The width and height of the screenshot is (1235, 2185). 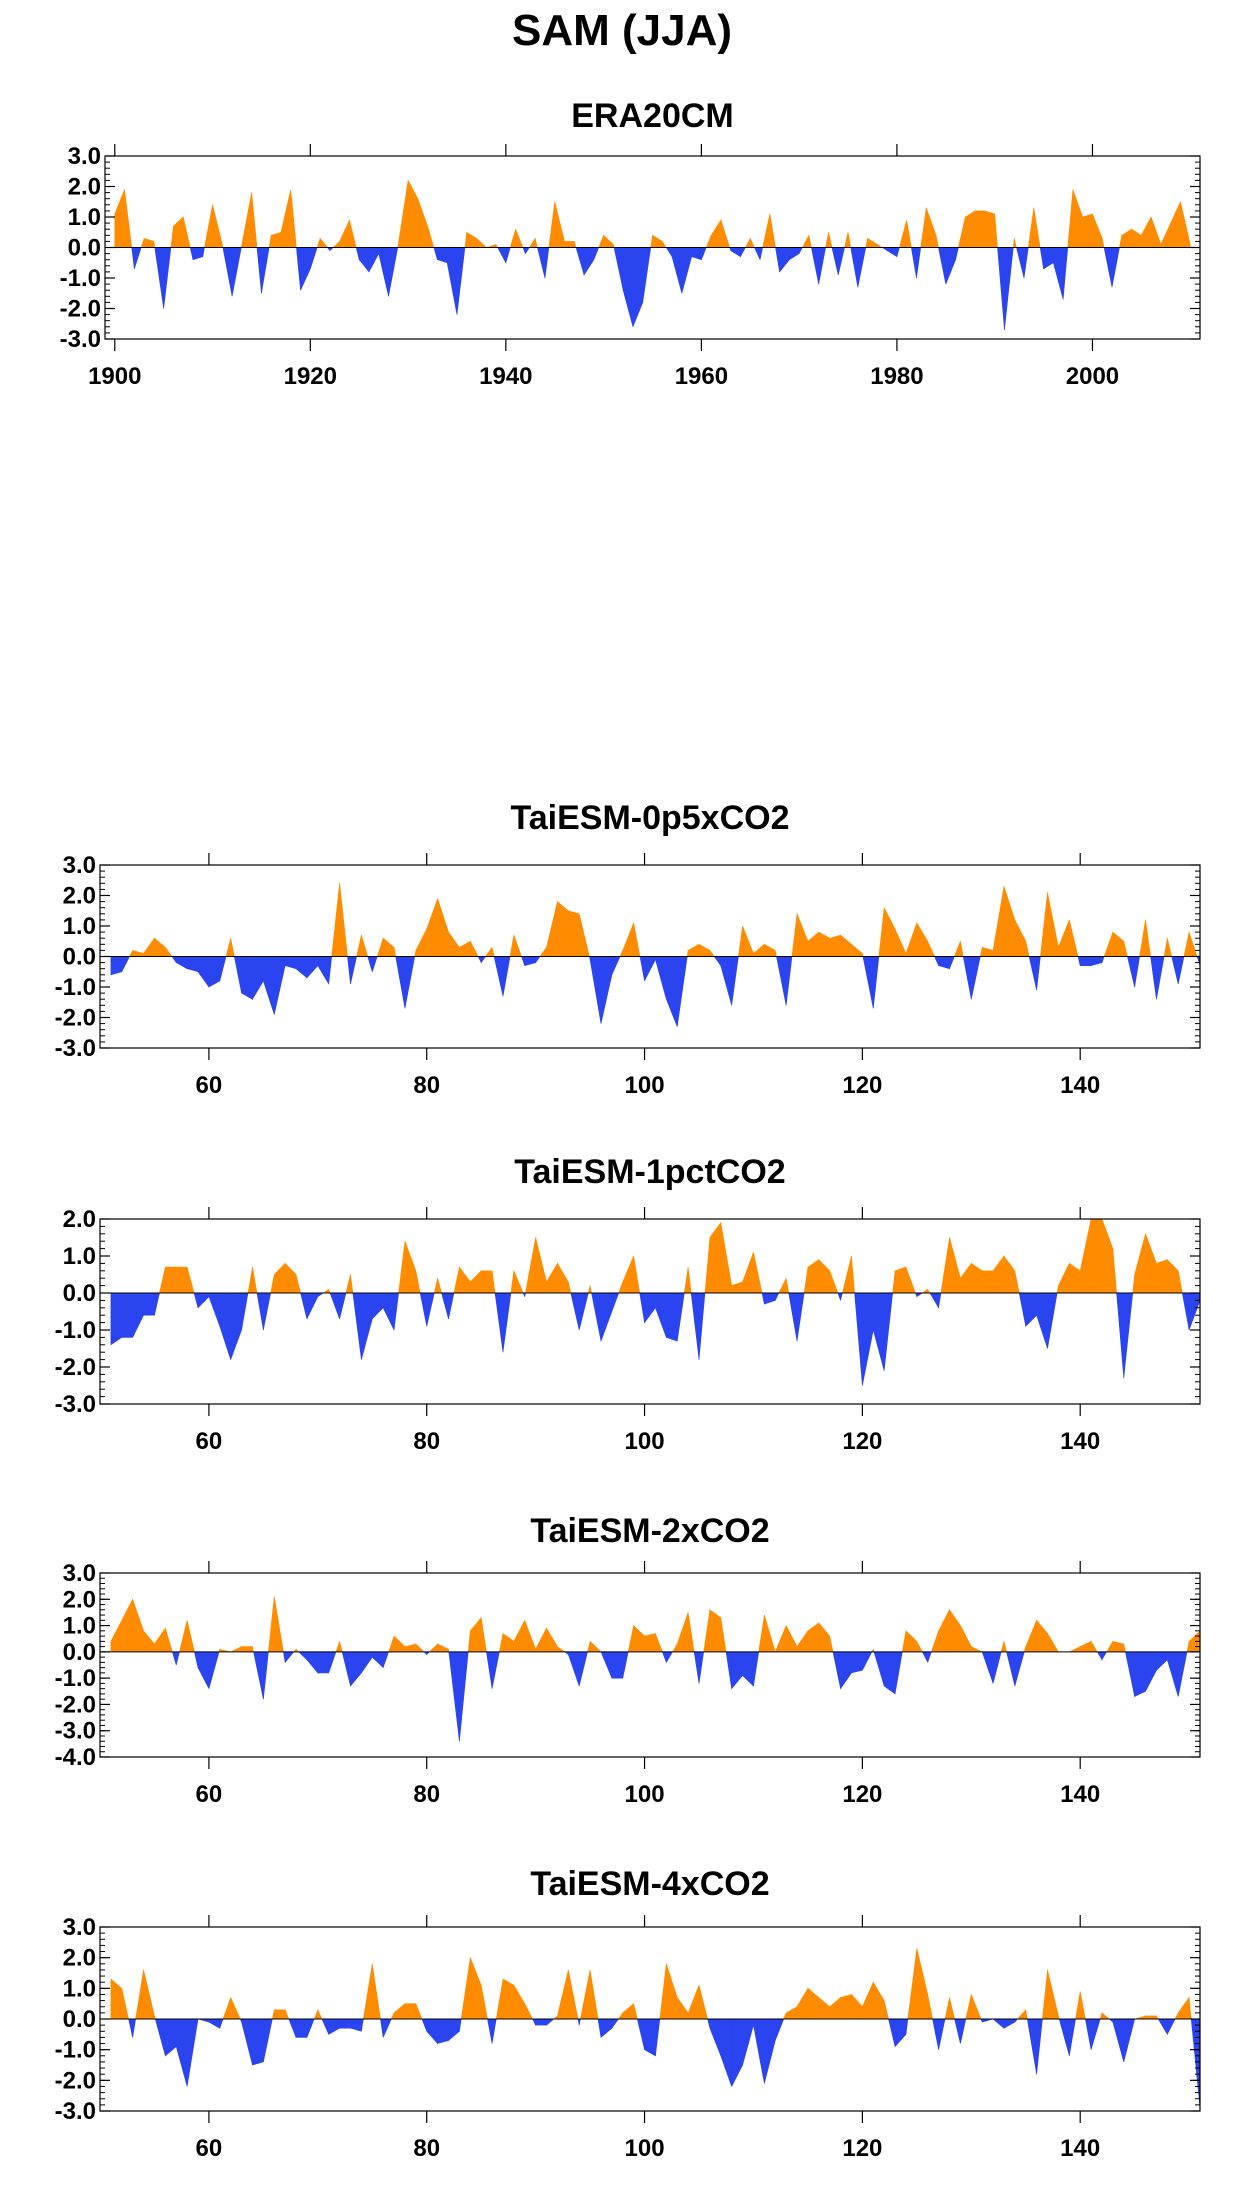 What do you see at coordinates (75, 987) in the screenshot?
I see `y-tick-label: -1.0` at bounding box center [75, 987].